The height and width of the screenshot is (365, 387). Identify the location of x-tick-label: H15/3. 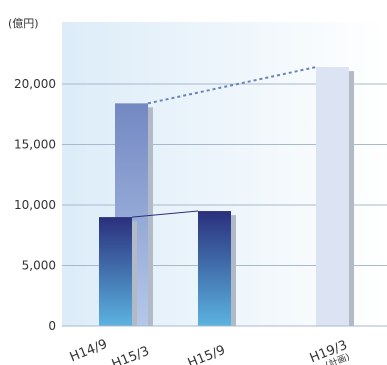
(131, 354).